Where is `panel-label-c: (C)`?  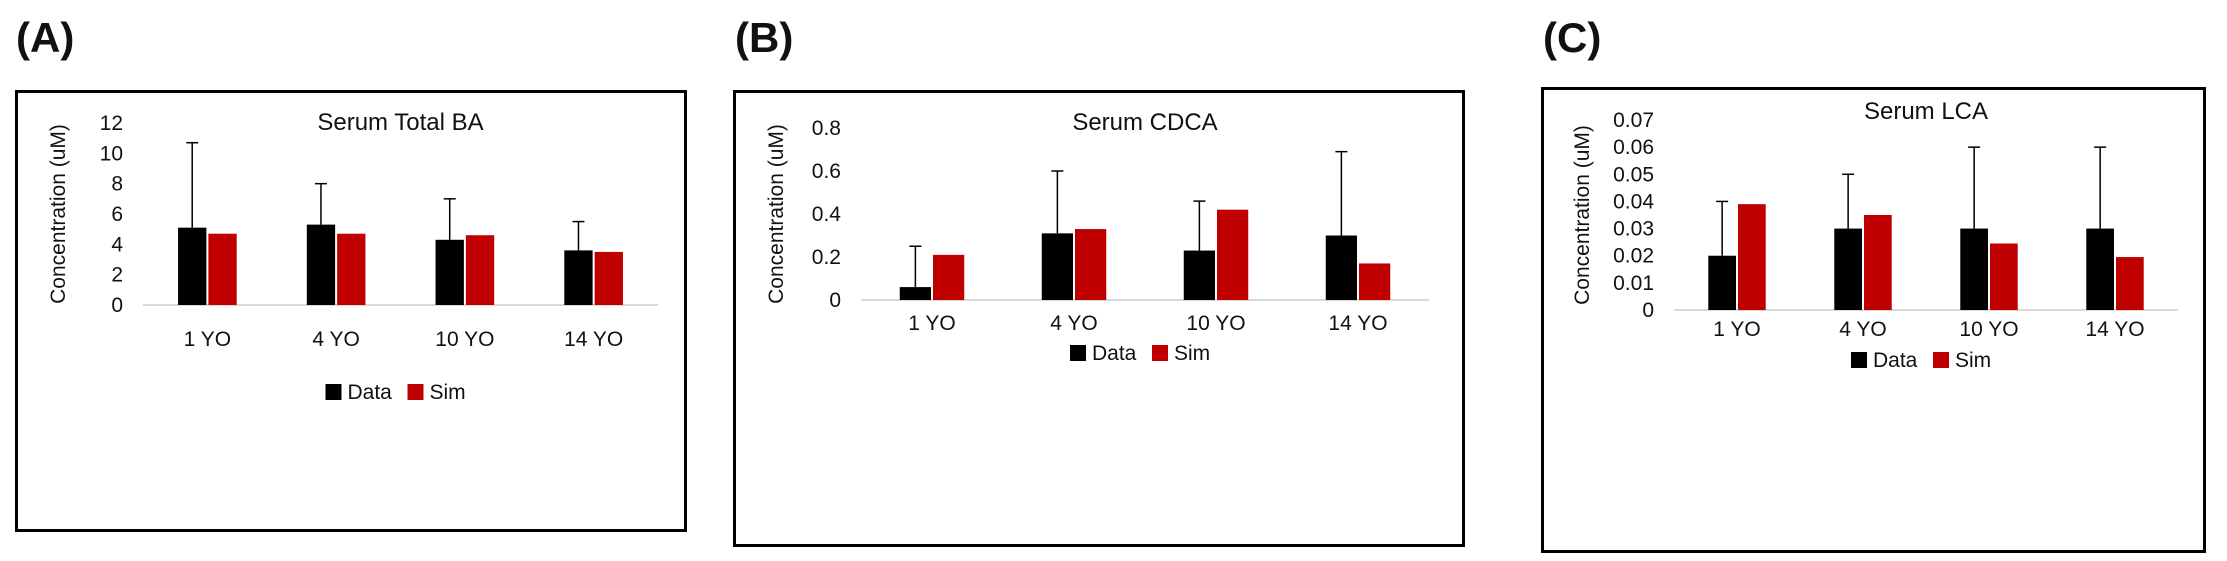
panel-label-c: (C) is located at coordinates (1572, 37).